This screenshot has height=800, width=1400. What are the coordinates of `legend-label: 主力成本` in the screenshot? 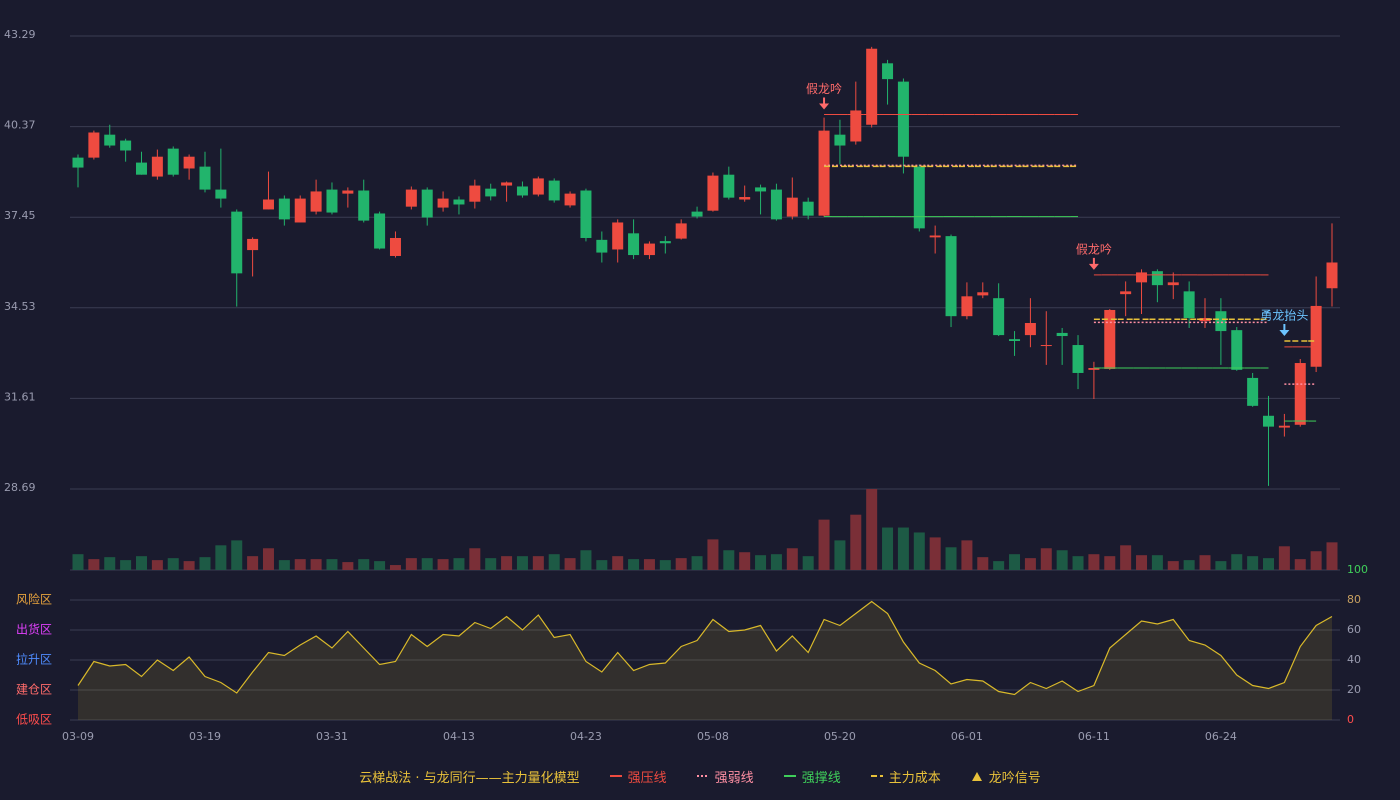 It's located at (914, 778).